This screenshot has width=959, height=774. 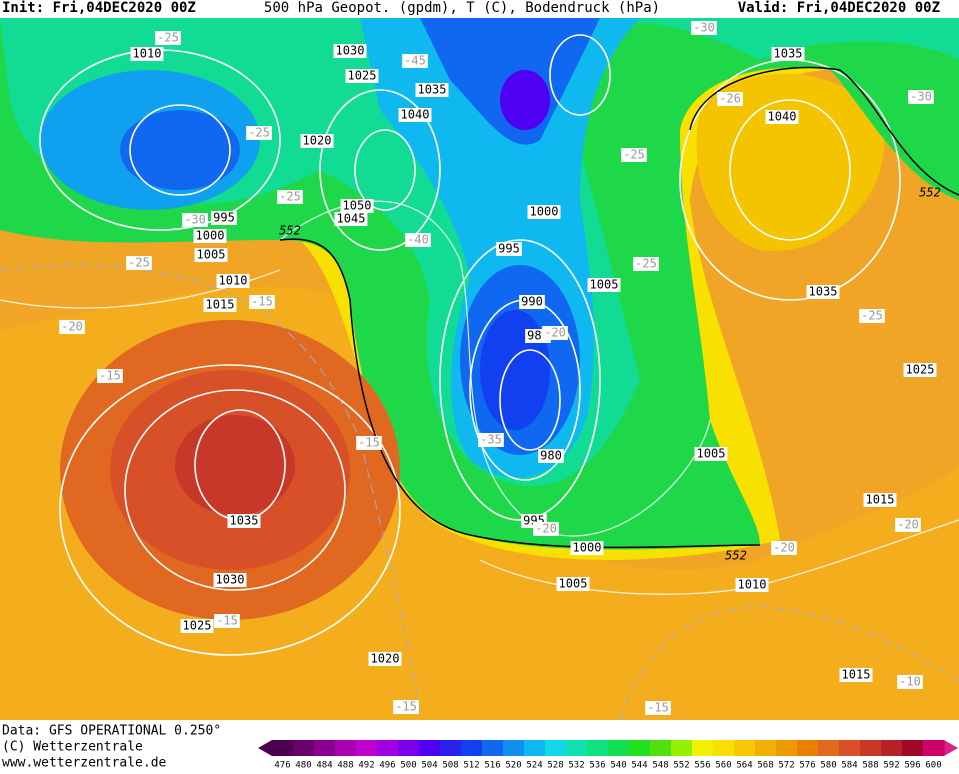 What do you see at coordinates (555, 766) in the screenshot?
I see `colorbar-label: 528` at bounding box center [555, 766].